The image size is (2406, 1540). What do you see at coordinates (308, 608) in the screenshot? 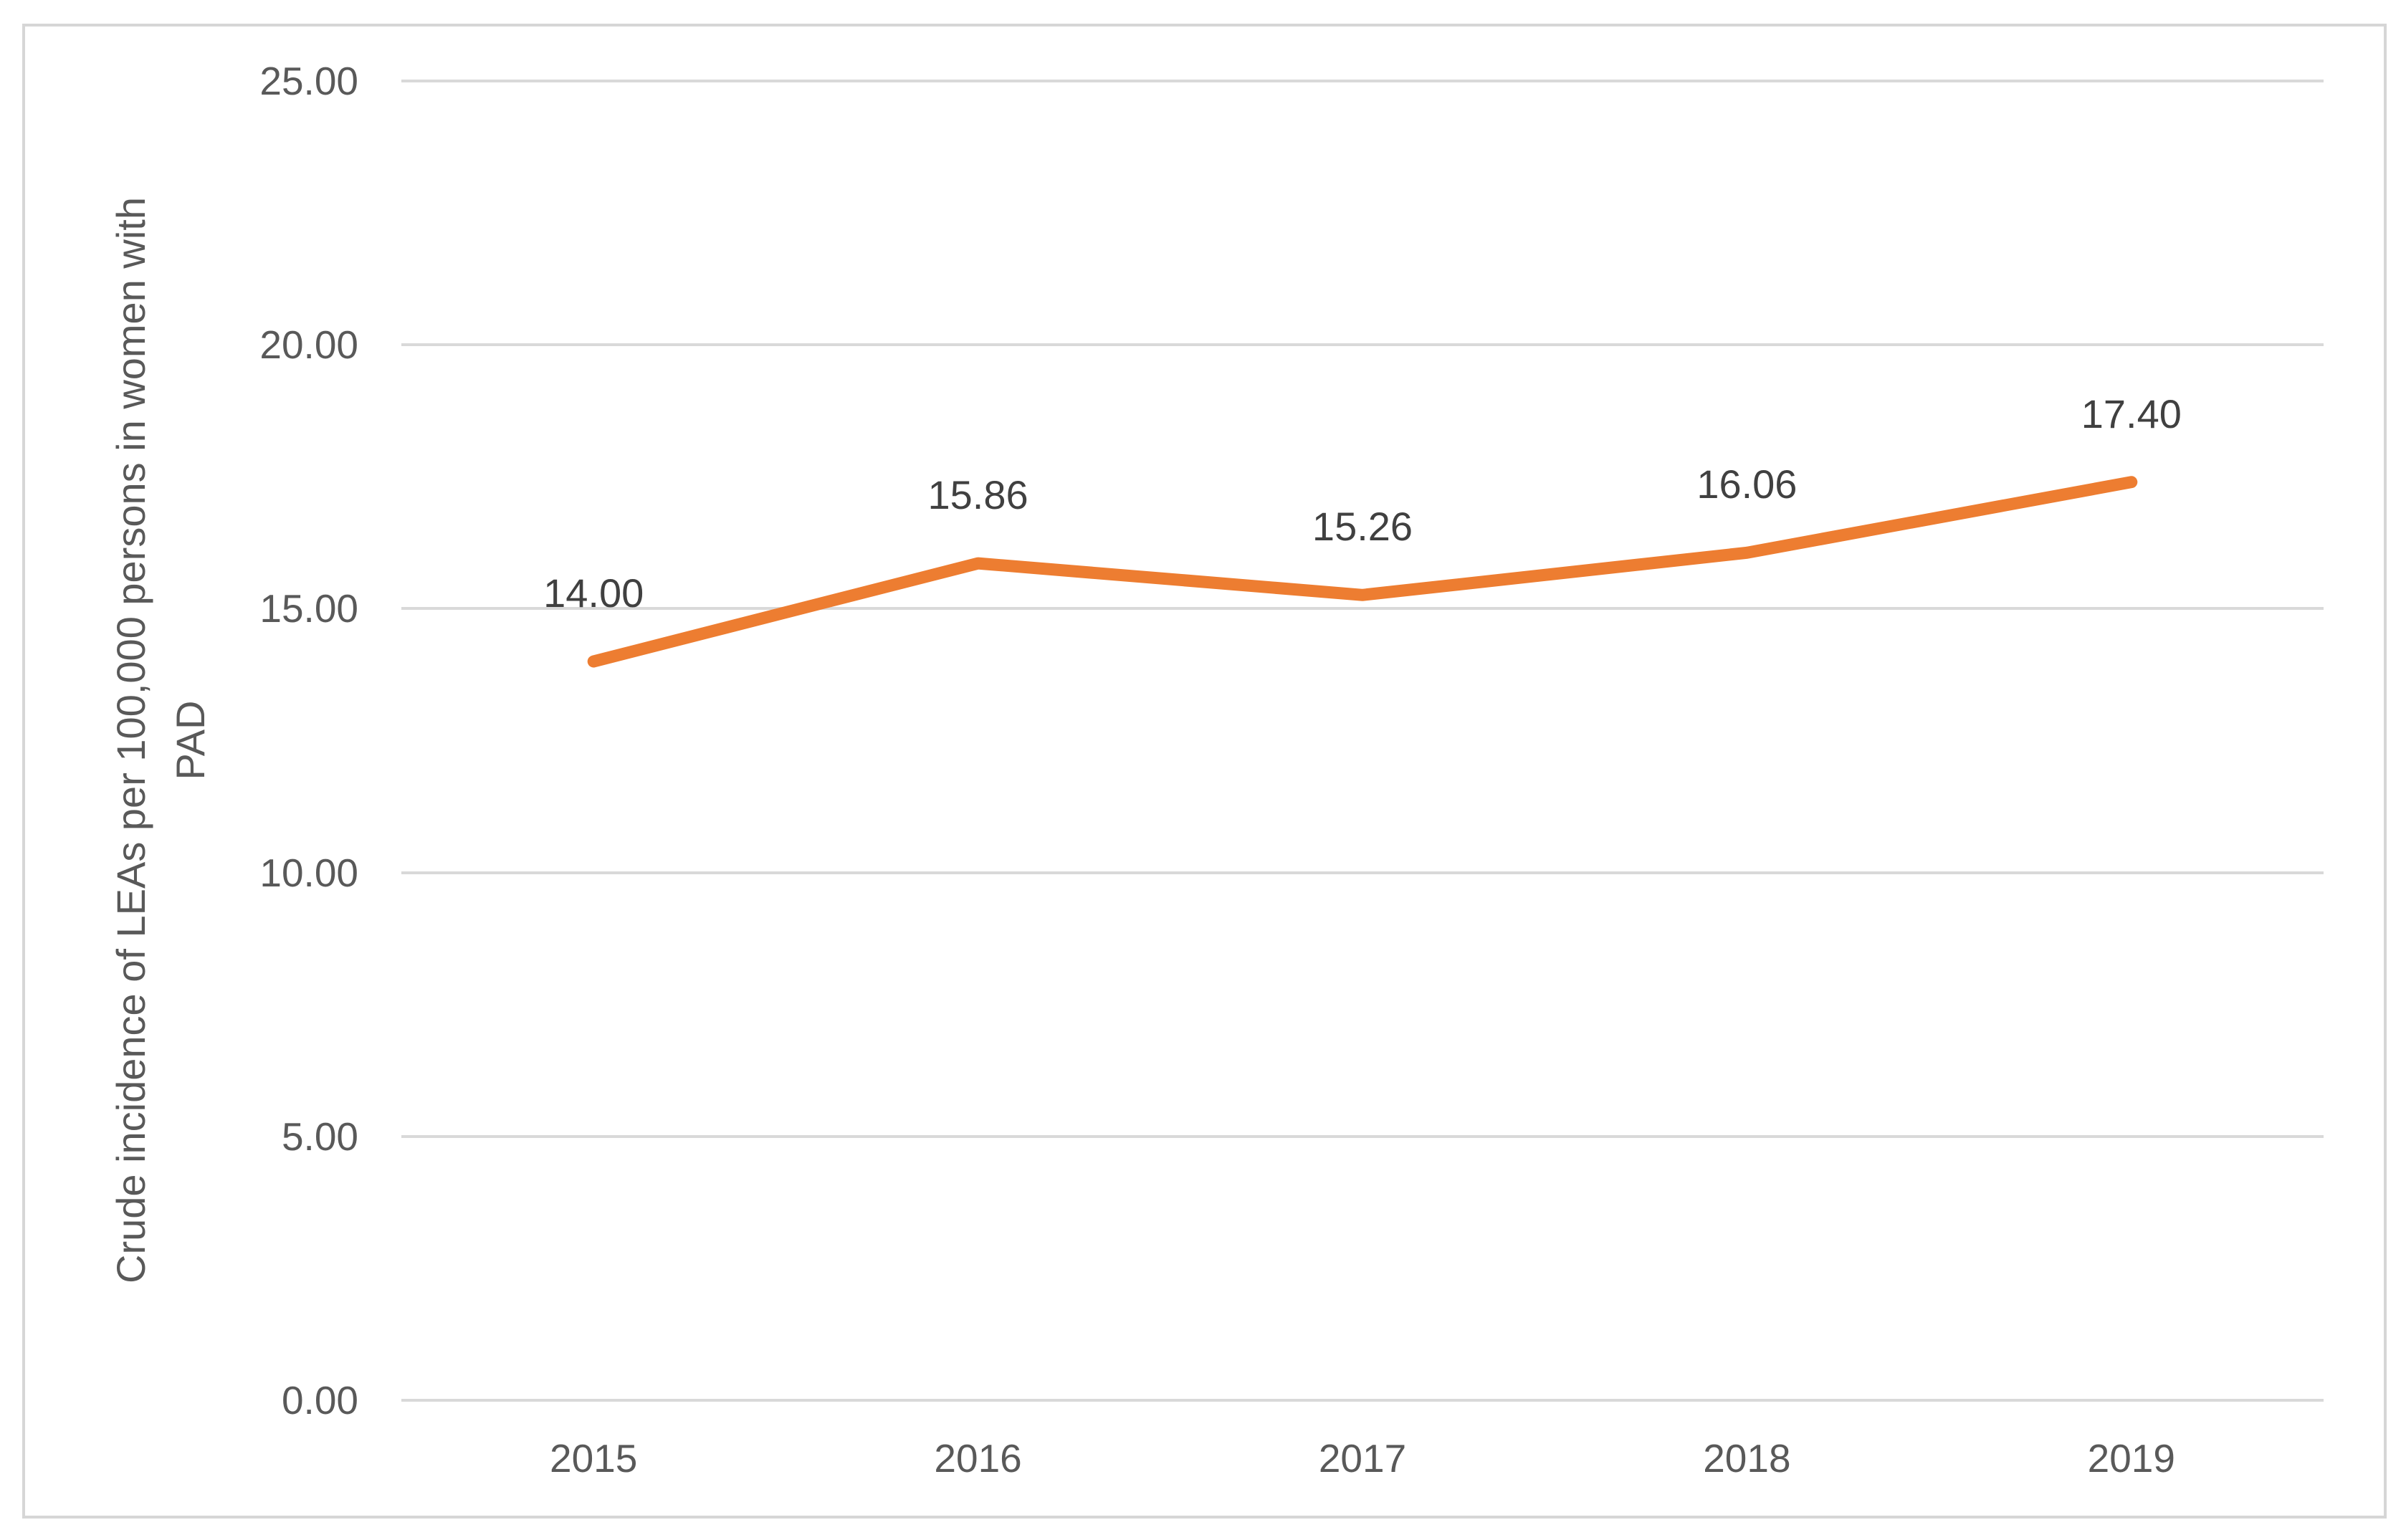
I see `y-axis-tick-label: 15.00` at bounding box center [308, 608].